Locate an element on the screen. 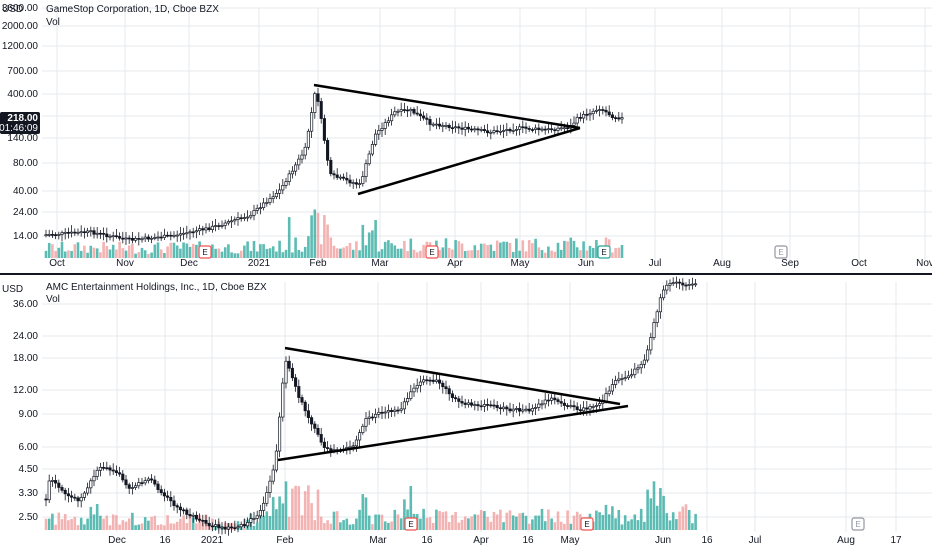  bot-triangle-lower-line is located at coordinates (453, 433).